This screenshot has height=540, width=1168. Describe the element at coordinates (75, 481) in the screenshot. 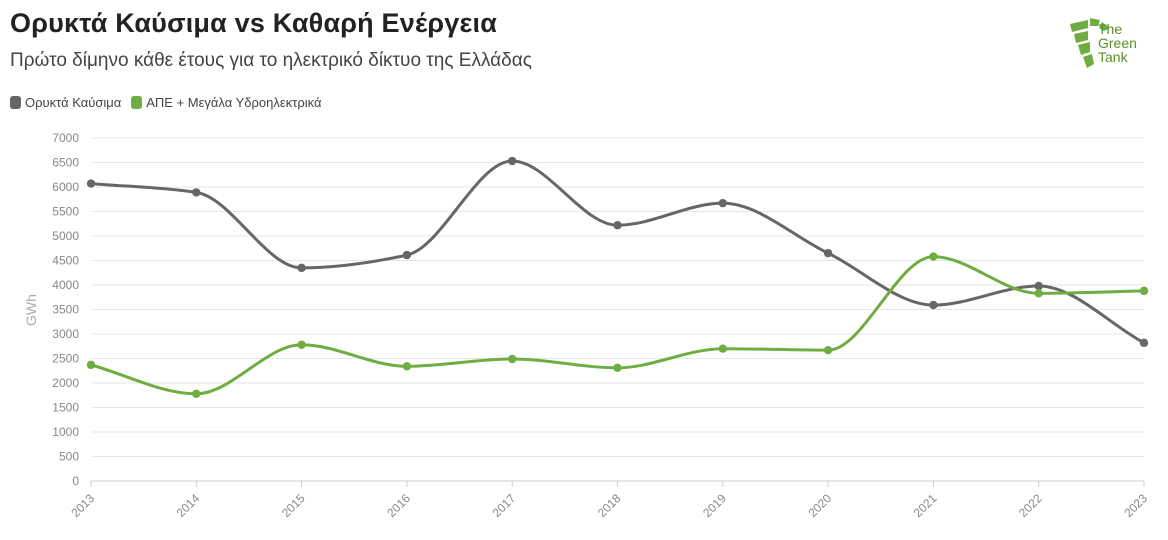

I see `y-tick-label: 0` at that location.